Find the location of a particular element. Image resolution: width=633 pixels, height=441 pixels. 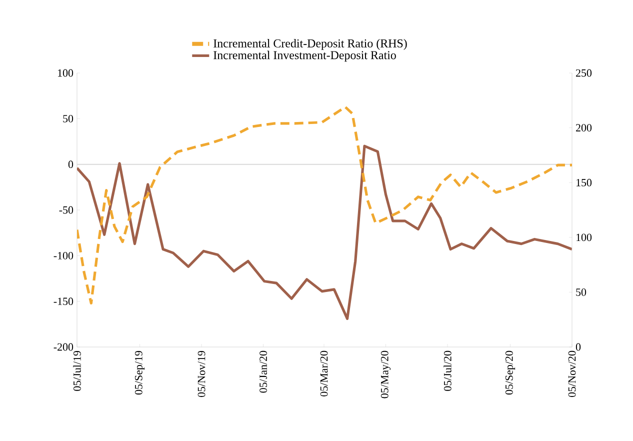

y2-tick-label: 0 is located at coordinates (578, 347).